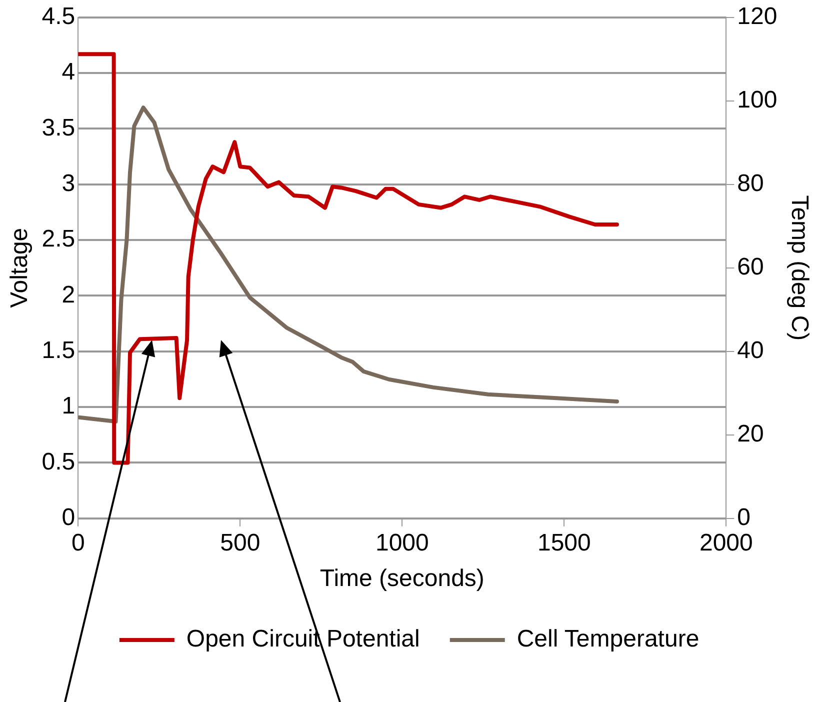  I want to click on legend-label: Open Circuit Potential, so click(303, 639).